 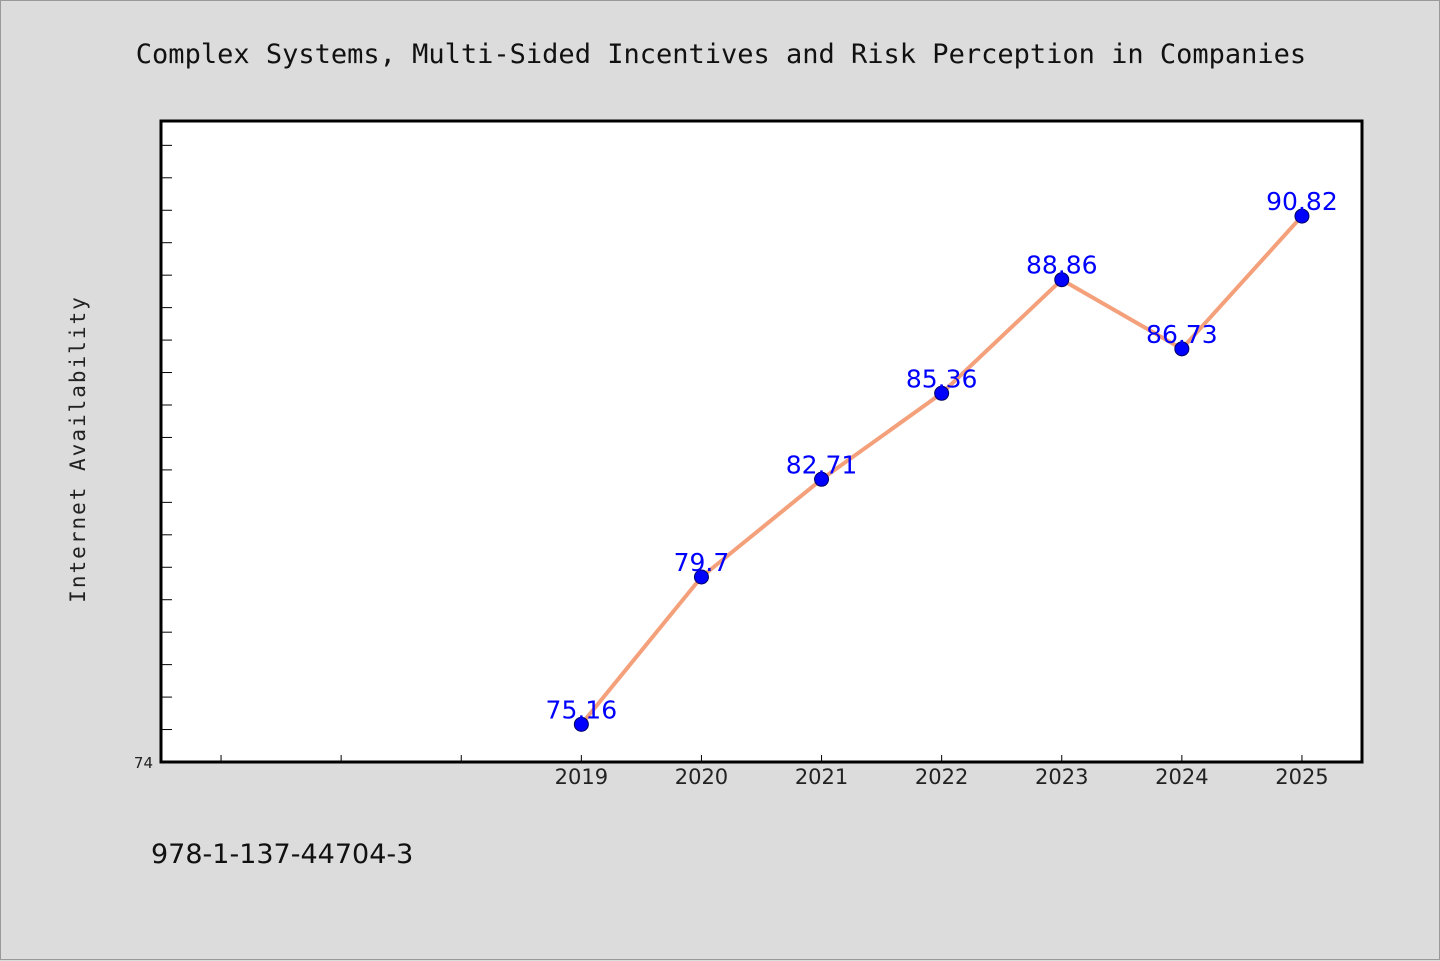 I want to click on y-axis-ticks, so click(x=166, y=453).